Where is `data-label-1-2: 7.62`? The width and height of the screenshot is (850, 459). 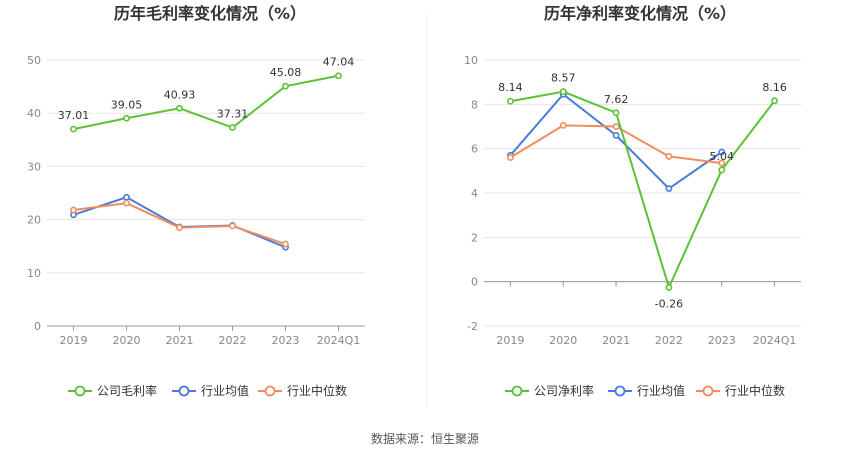
data-label-1-2: 7.62 is located at coordinates (616, 99).